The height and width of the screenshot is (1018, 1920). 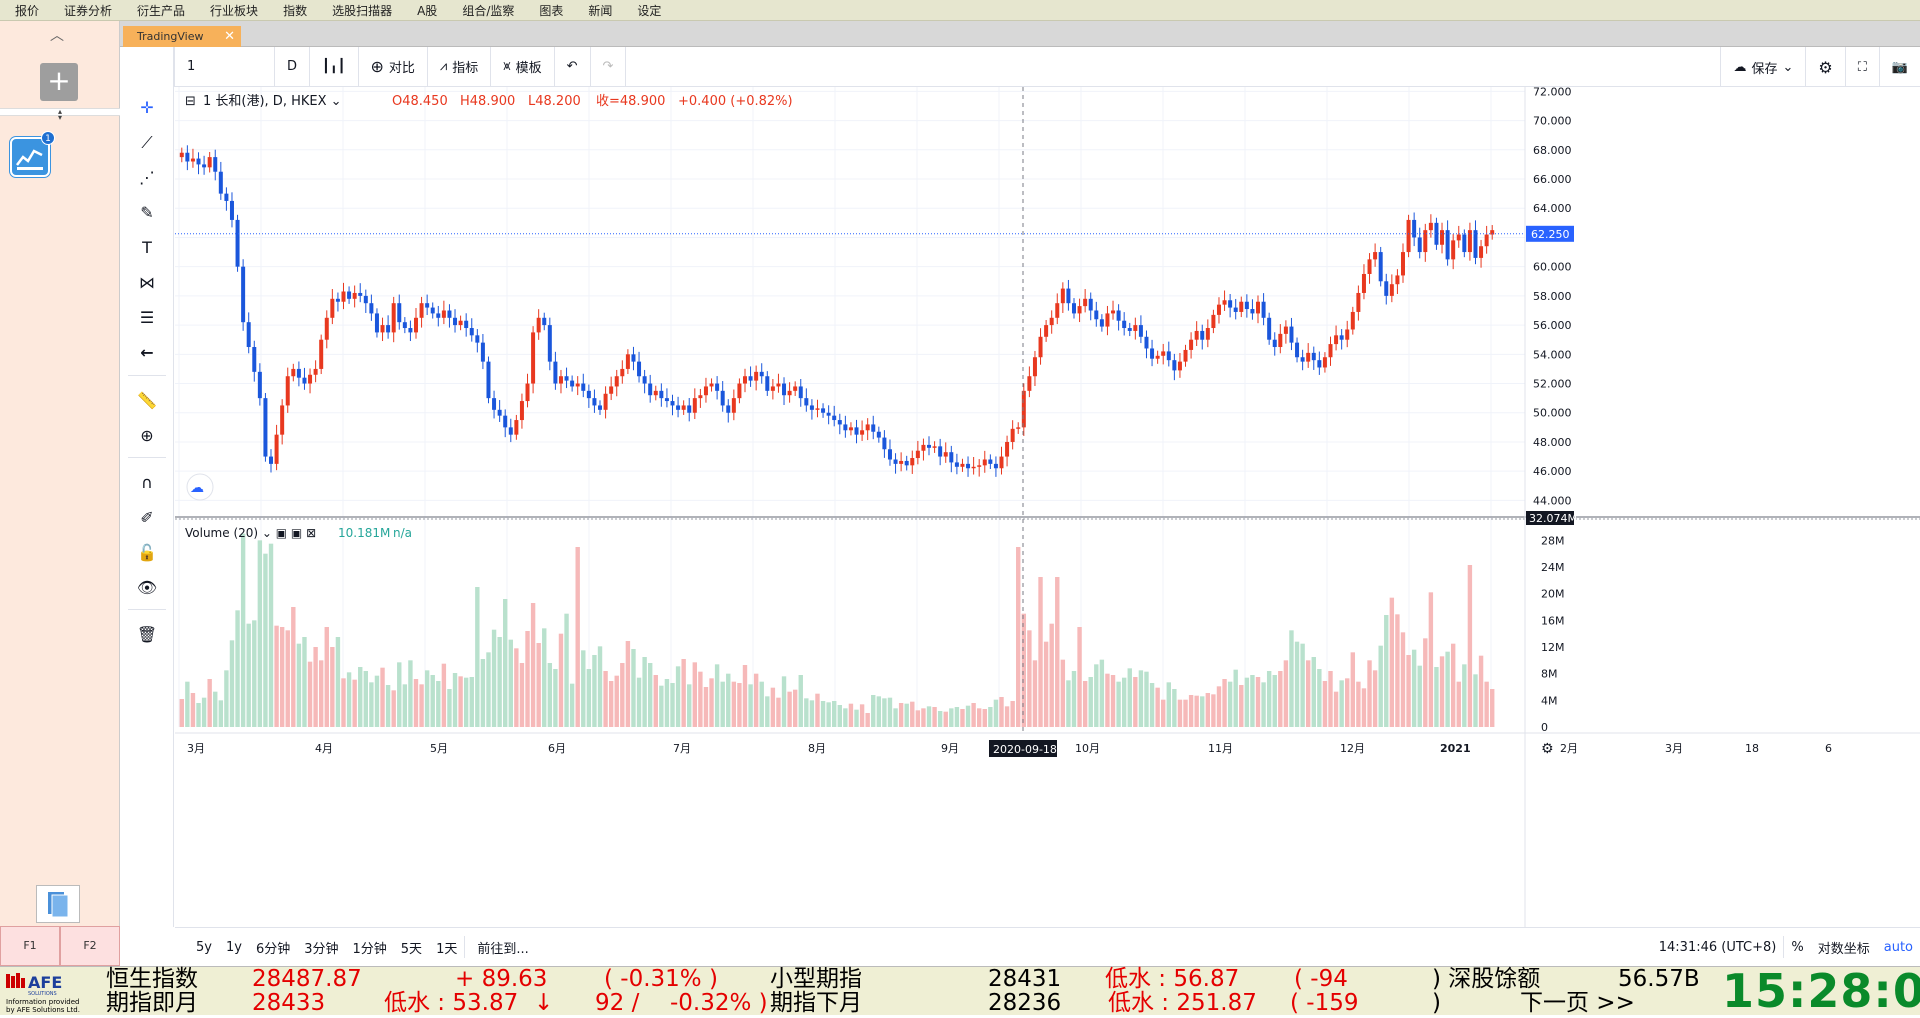 I want to click on lock-drawing-icon: ✐, so click(x=147, y=517).